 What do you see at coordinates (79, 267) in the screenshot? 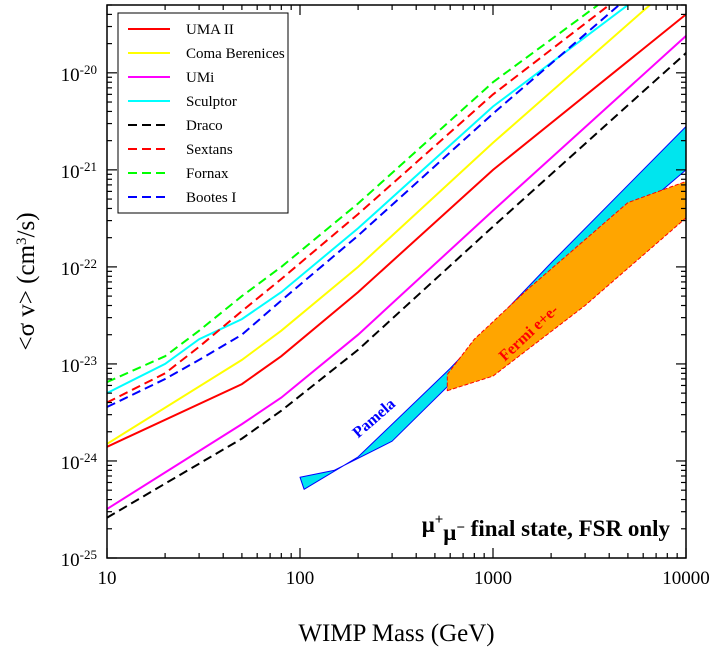
I see `y-tick-label: 10-22` at bounding box center [79, 267].